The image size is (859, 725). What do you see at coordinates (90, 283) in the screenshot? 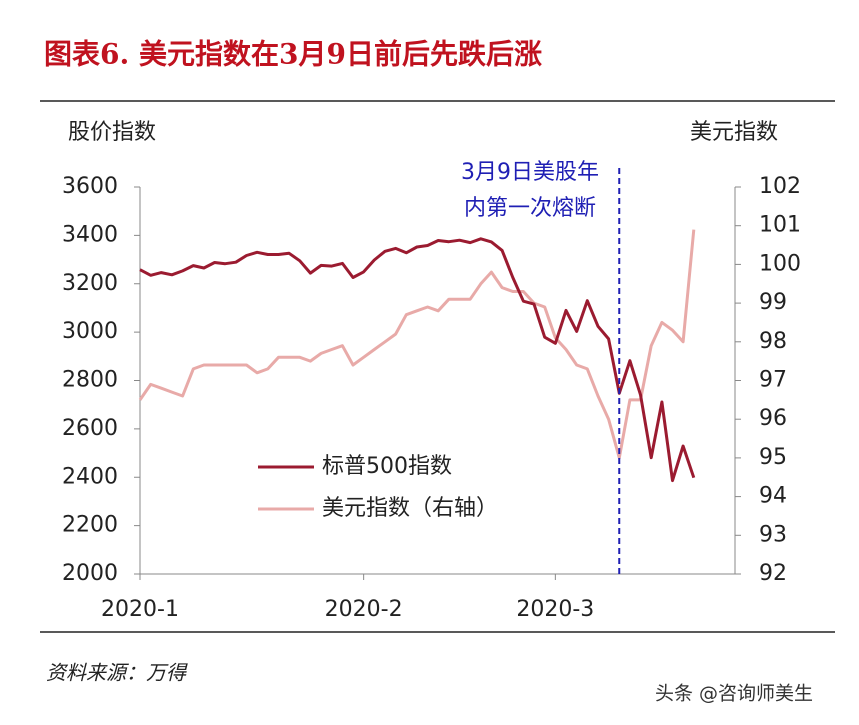
I see `y-tick-label: 3200` at bounding box center [90, 283].